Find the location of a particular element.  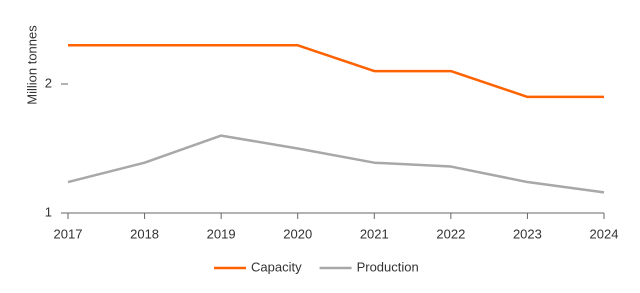

legend-label: Production is located at coordinates (388, 266).